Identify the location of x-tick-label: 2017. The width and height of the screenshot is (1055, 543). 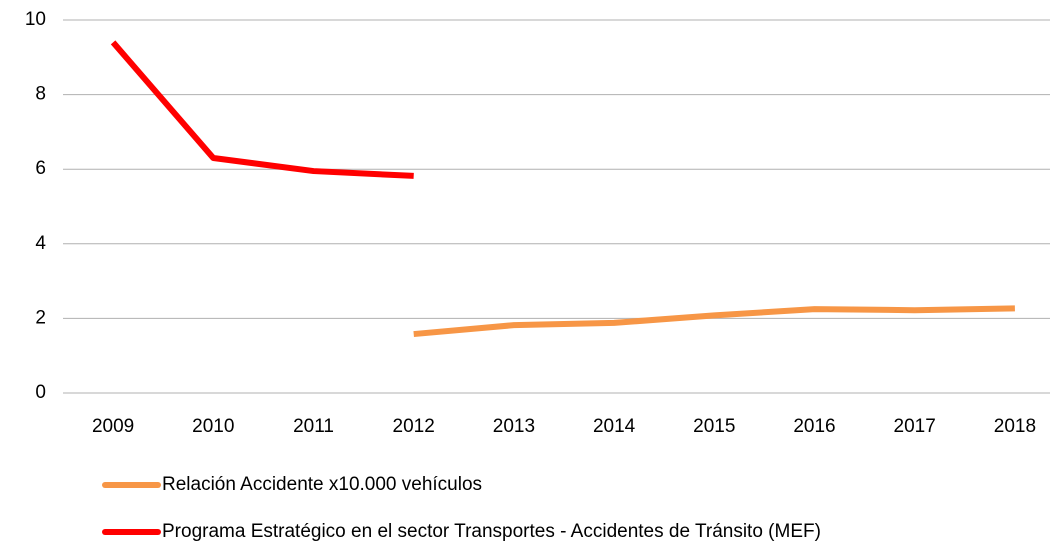
(915, 426).